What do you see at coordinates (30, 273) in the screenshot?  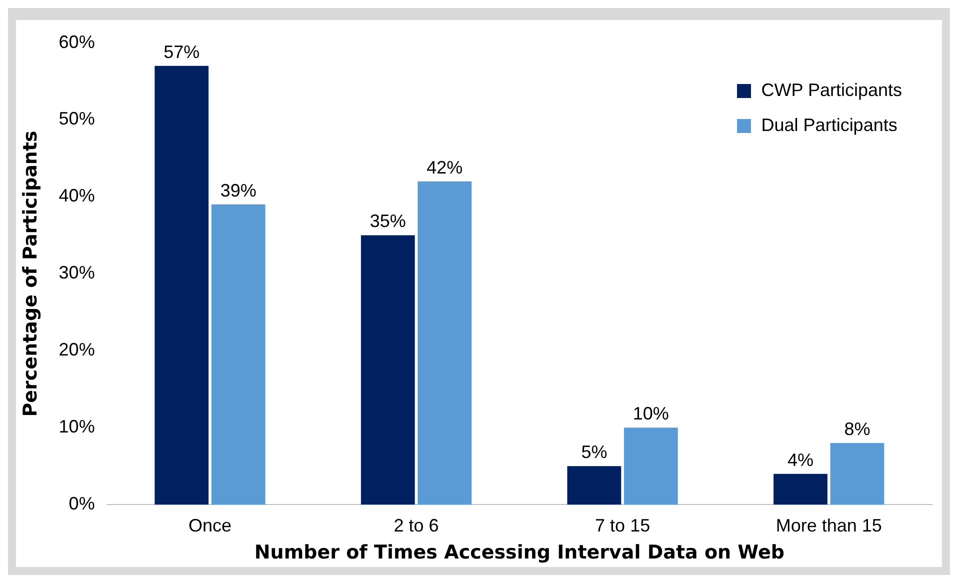 I see `y-axis-title: Percentage of Participants` at bounding box center [30, 273].